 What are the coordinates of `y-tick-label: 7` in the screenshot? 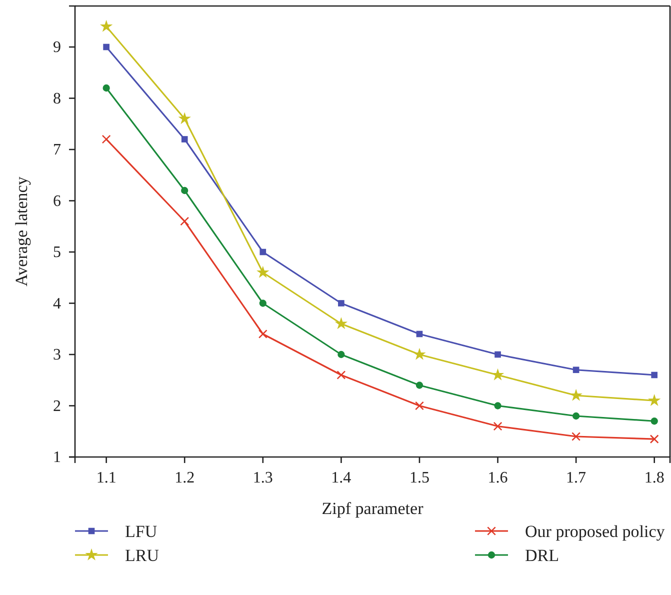 It's located at (57, 150).